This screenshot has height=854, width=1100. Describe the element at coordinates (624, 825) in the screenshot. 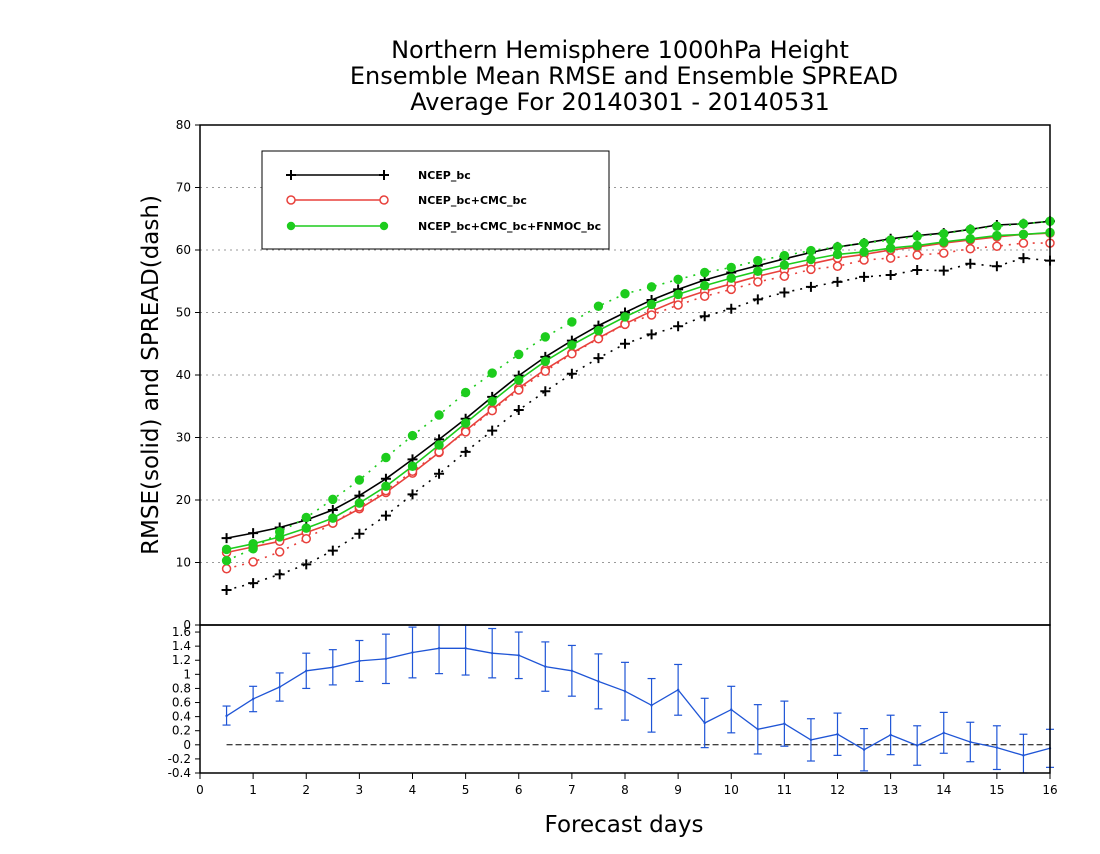

I see `x-axis-title: Forecast days` at that location.